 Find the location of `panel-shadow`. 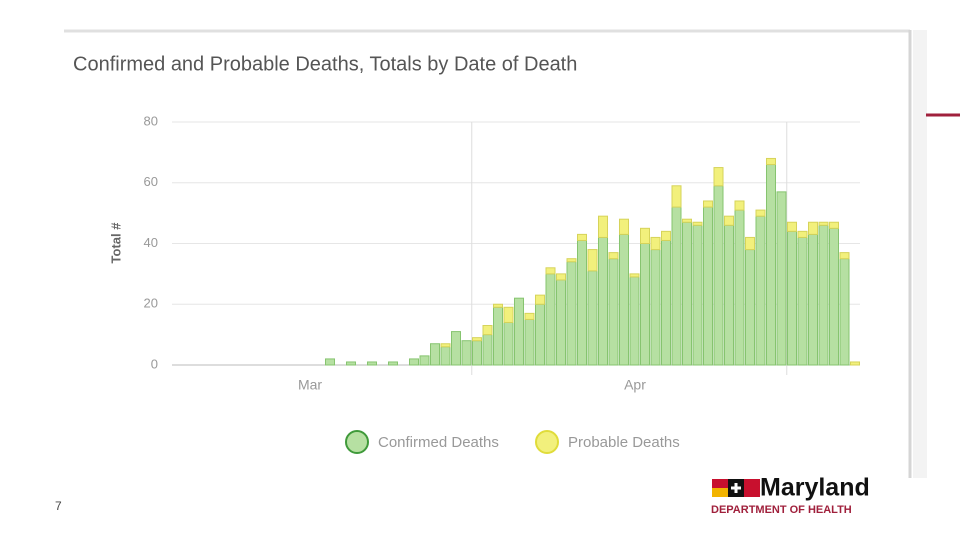

panel-shadow is located at coordinates (920, 254).